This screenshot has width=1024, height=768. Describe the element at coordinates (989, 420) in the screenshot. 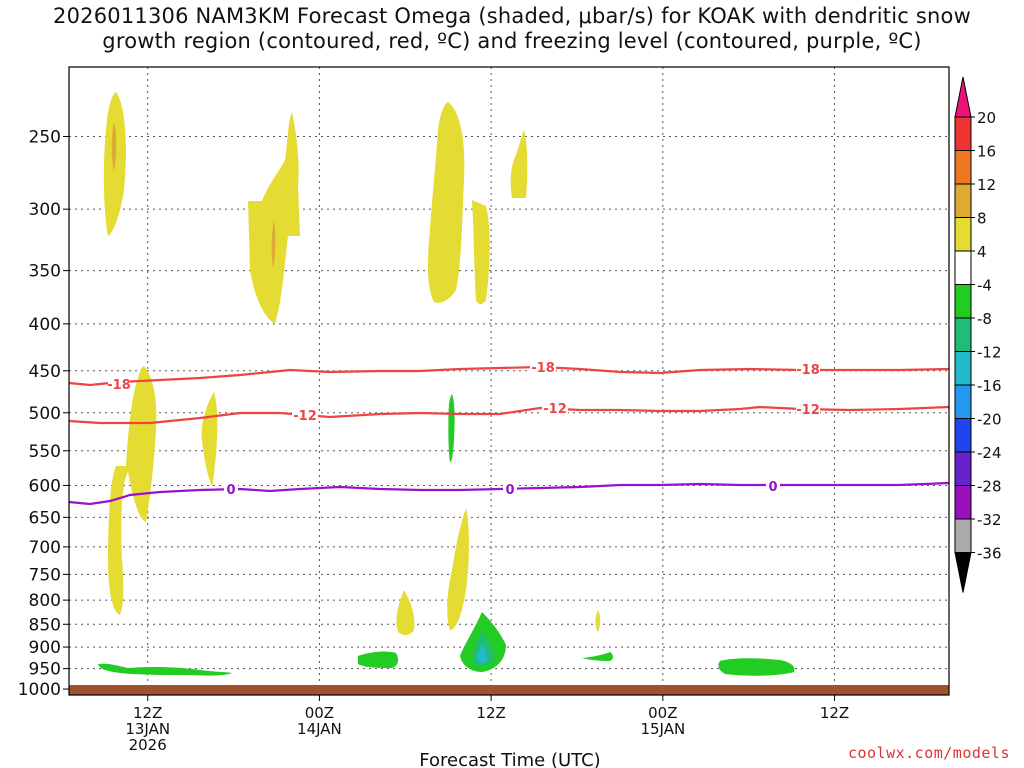

I see `colorbar-label: -20` at that location.